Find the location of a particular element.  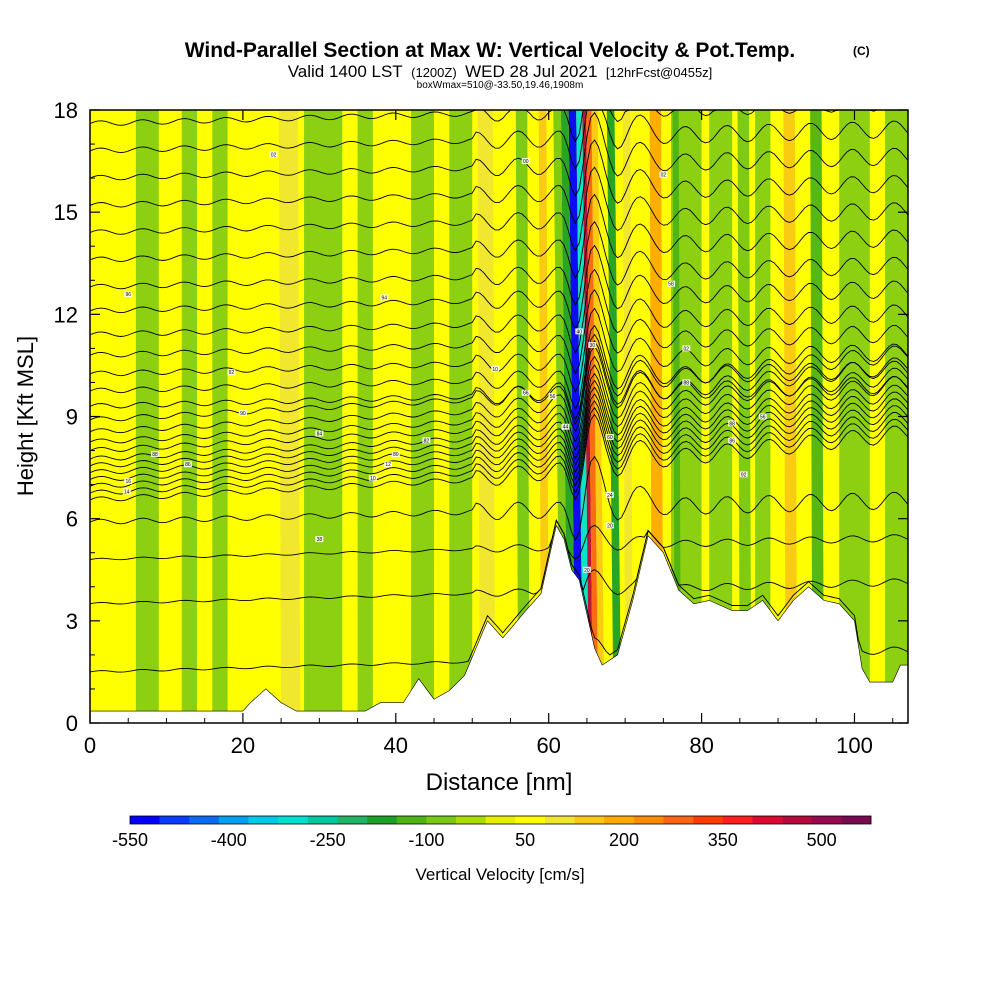

subtitle-date: WED 28 Jul 2021 is located at coordinates (531, 71).